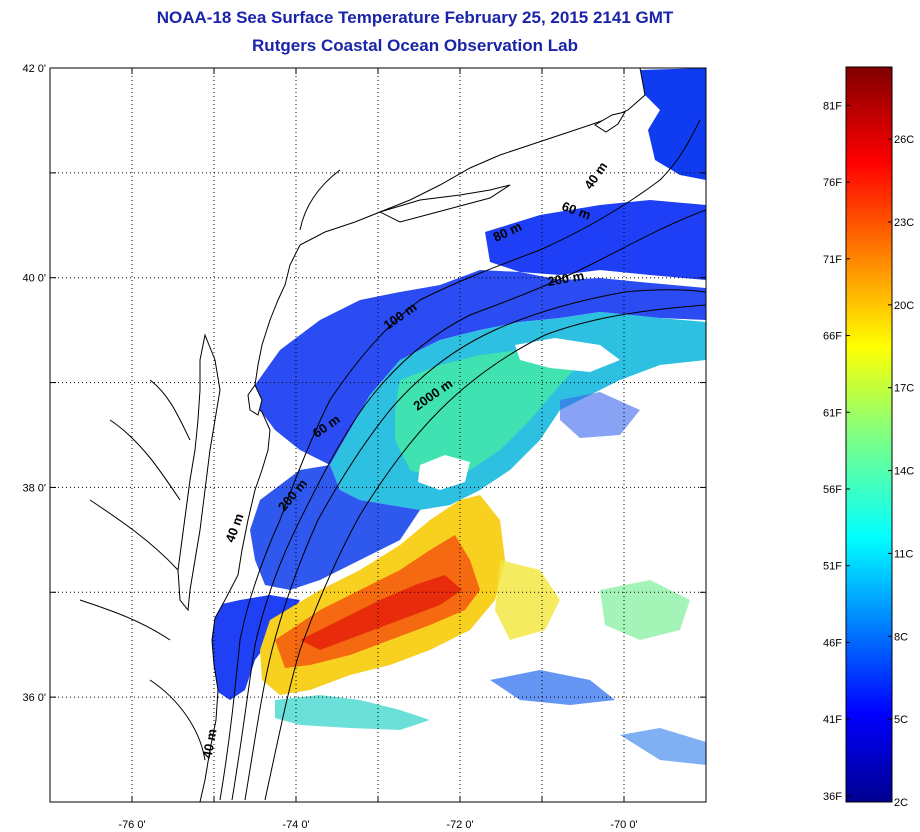 The image size is (920, 832). Describe the element at coordinates (255, 400) in the screenshot. I see `delaware-bay` at that location.